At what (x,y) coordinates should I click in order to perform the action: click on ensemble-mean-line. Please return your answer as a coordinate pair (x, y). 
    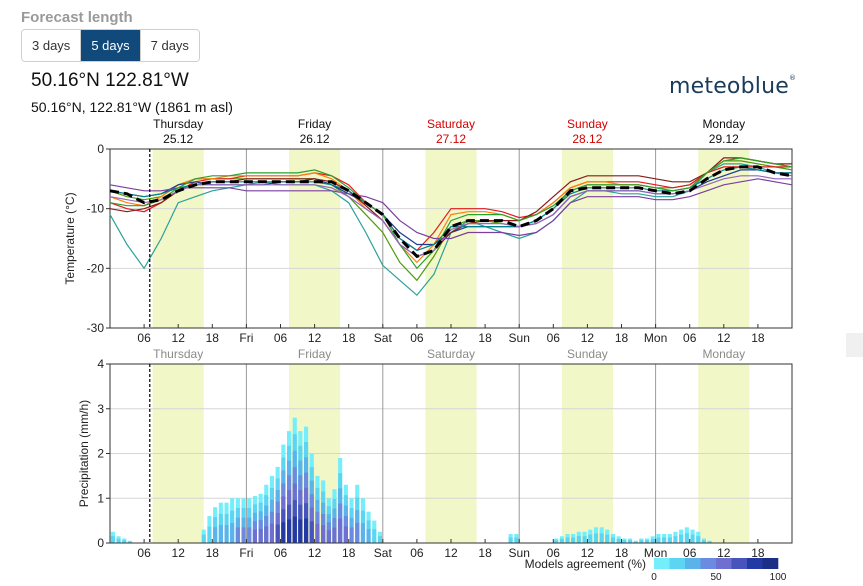
    Looking at the image, I should click on (451, 212).